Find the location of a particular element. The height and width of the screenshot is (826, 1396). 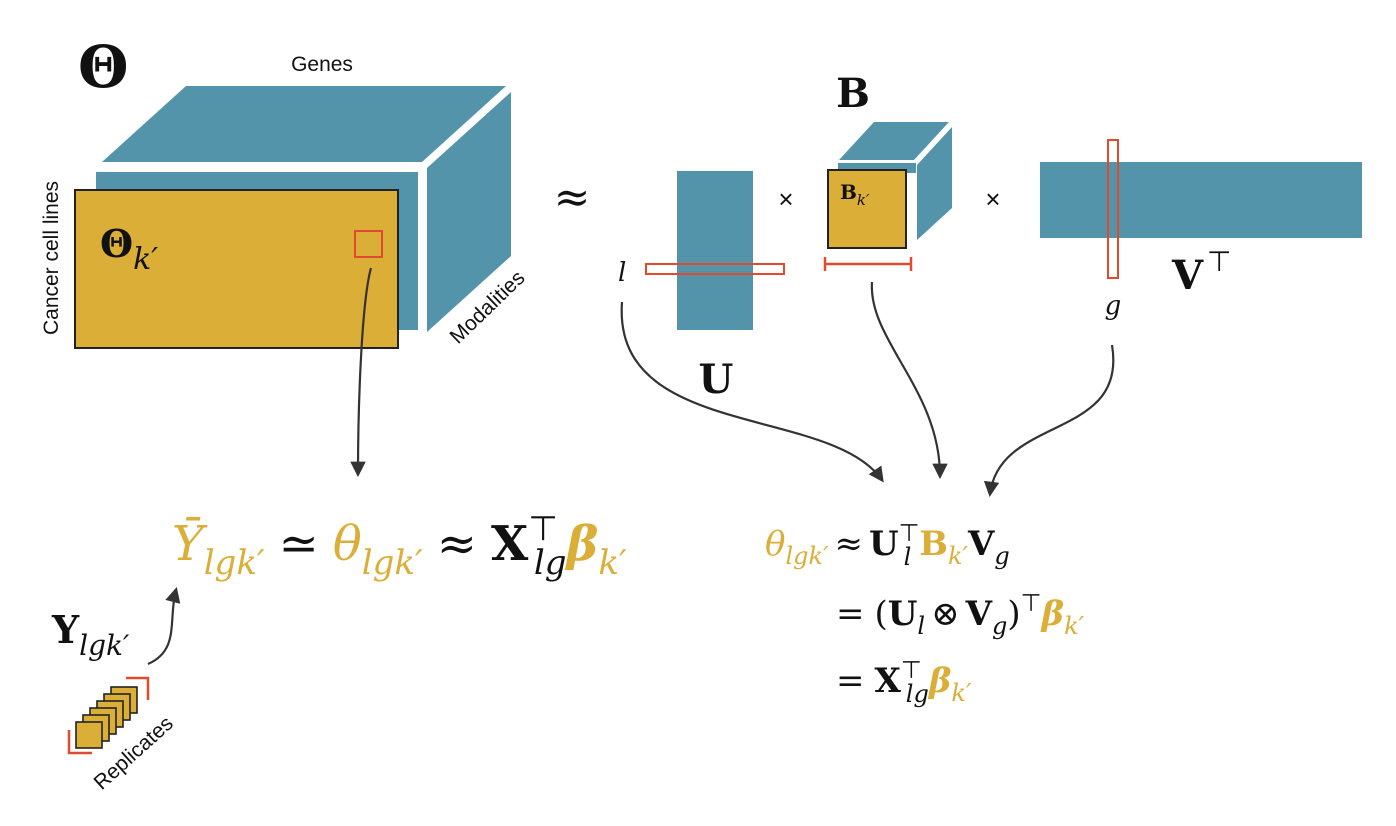

right-equation-line-3: = X⊤ lgβk′ is located at coordinates (904, 682).